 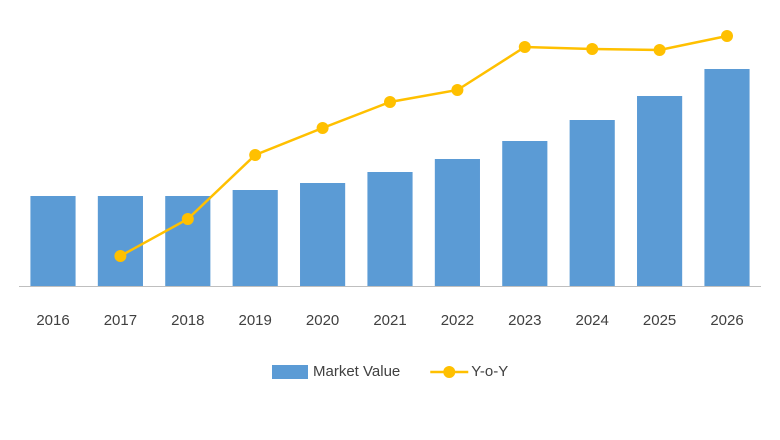 I want to click on x-tick-label: 2018, so click(x=187, y=320).